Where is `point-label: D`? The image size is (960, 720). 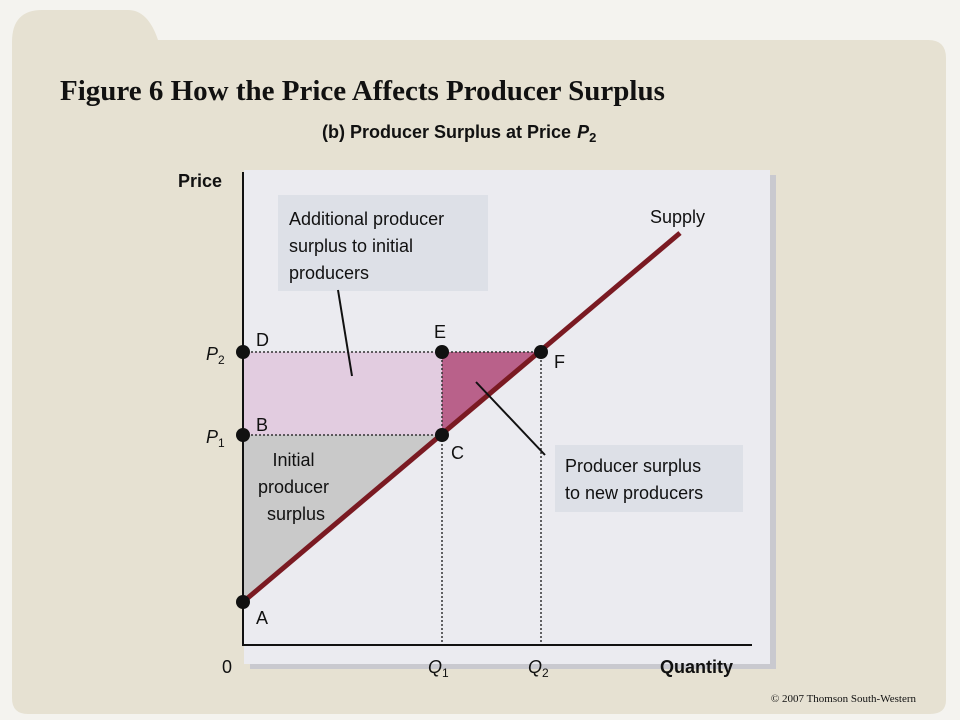 point-label: D is located at coordinates (262, 340).